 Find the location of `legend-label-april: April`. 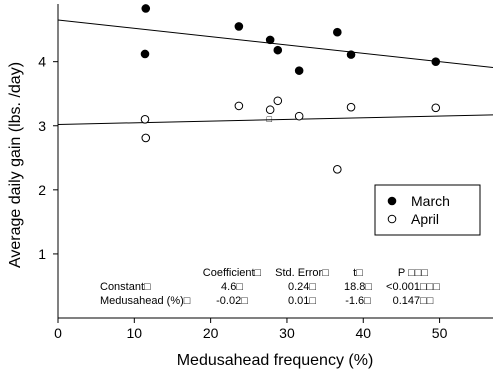

legend-label-april: April is located at coordinates (425, 219).